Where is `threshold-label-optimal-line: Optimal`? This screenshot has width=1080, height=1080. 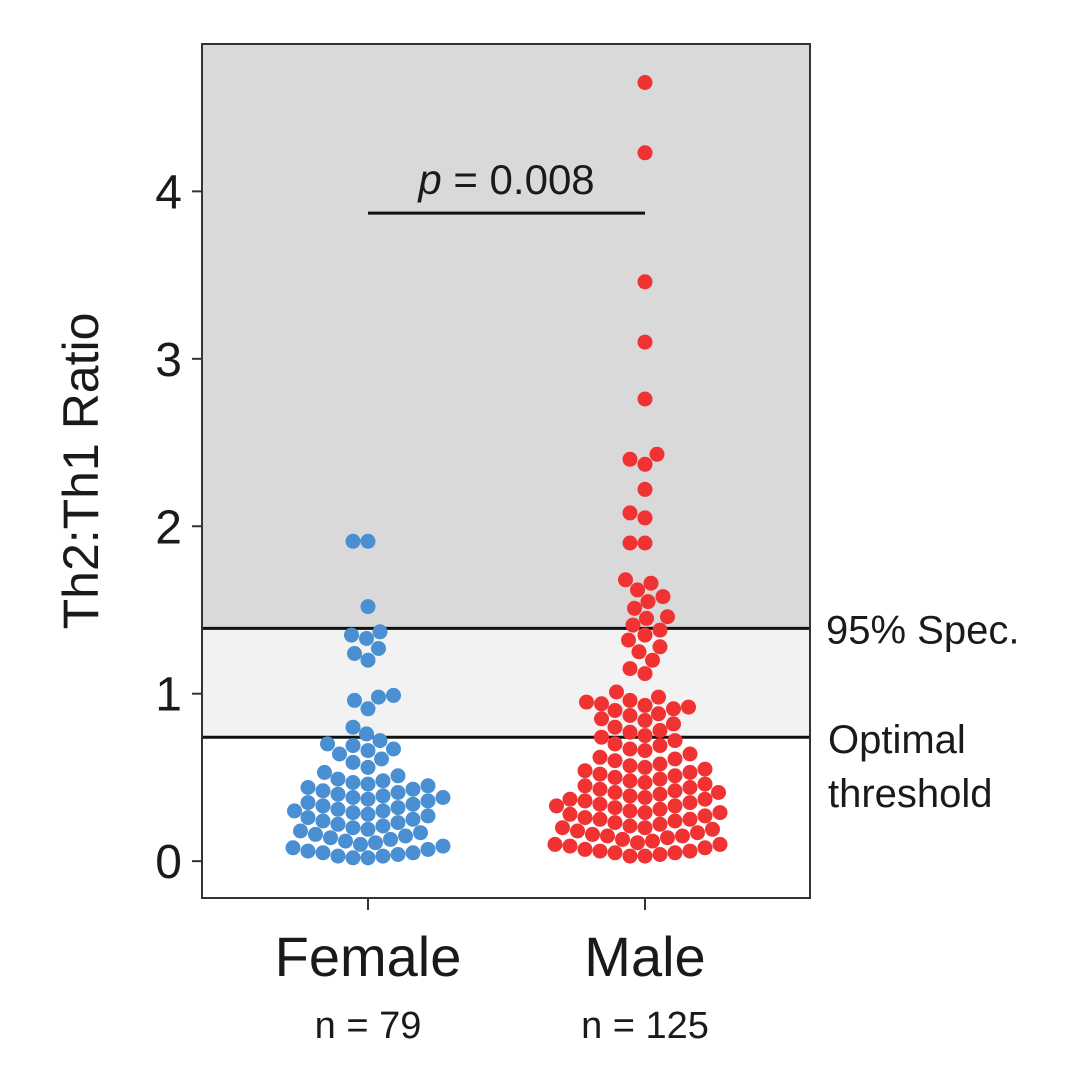 threshold-label-optimal-line: Optimal is located at coordinates (897, 740).